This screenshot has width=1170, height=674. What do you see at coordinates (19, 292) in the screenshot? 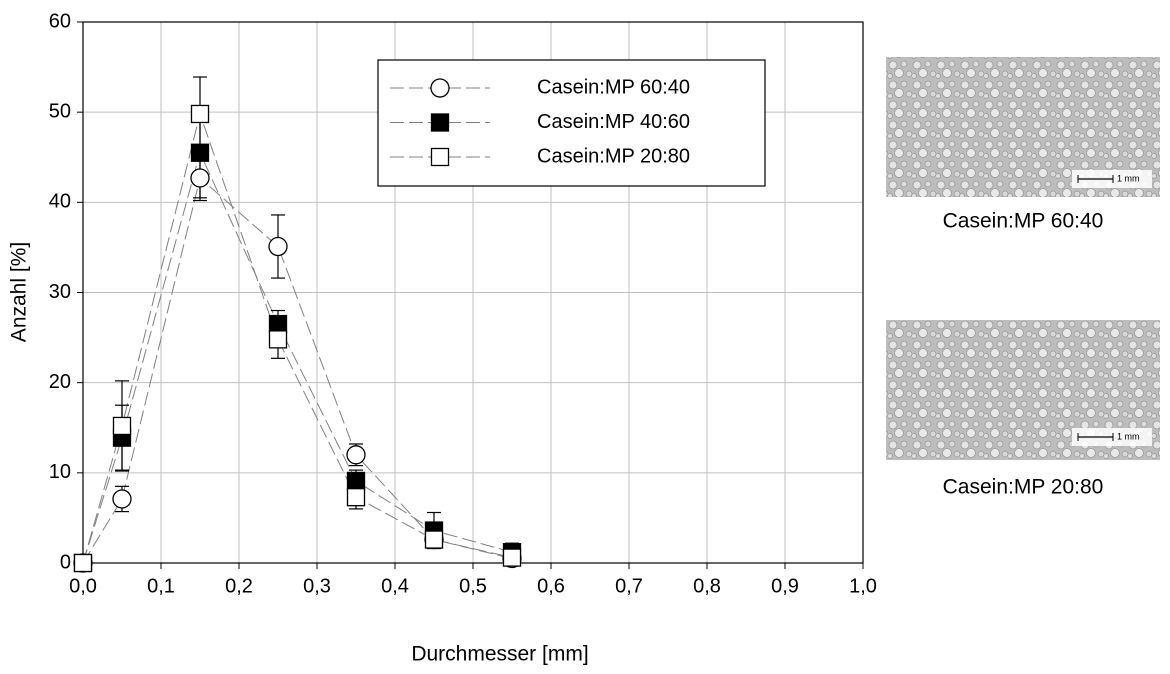
I see `y-axis-label: Anzahl [%]` at bounding box center [19, 292].